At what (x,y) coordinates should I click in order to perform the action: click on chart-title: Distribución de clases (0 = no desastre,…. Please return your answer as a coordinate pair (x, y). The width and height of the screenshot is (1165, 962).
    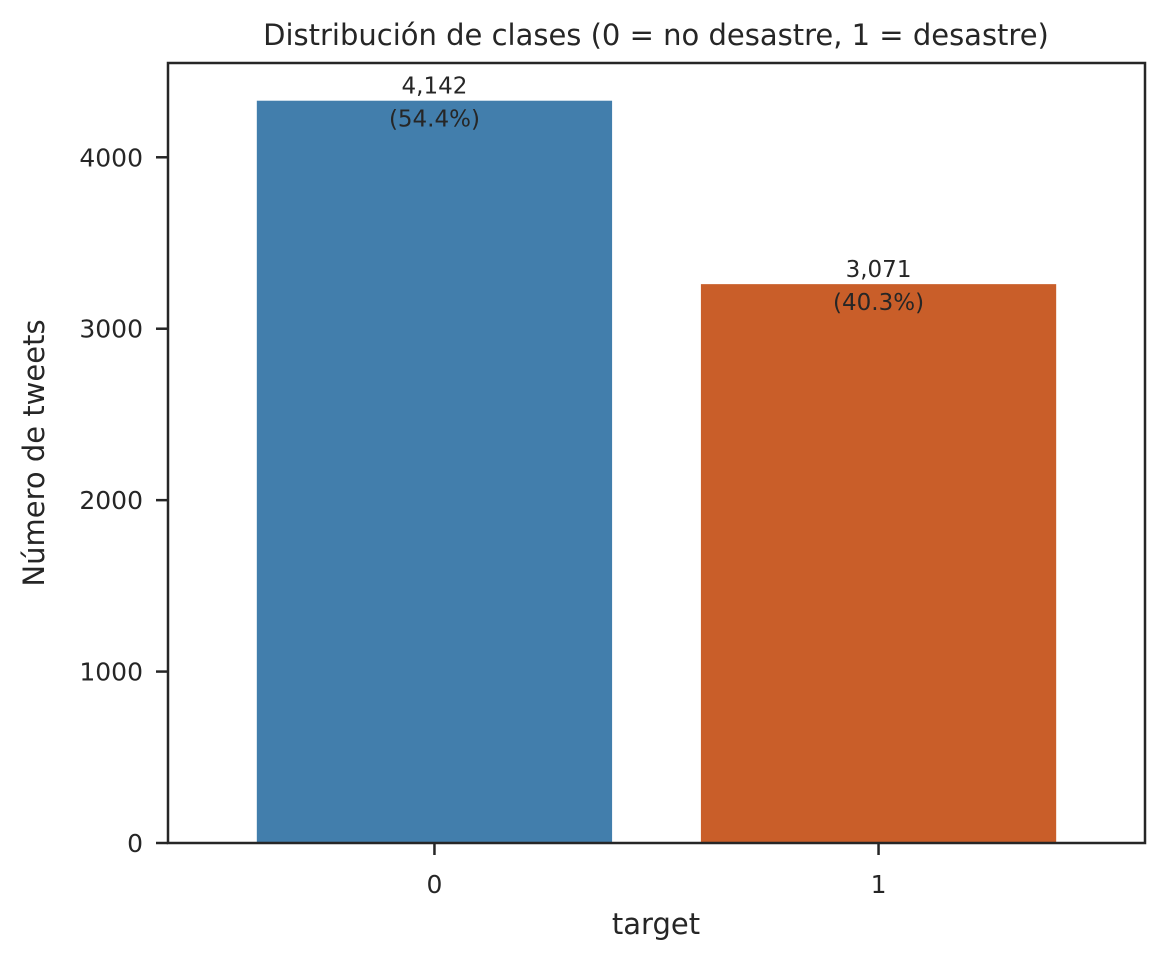
    Looking at the image, I should click on (656, 35).